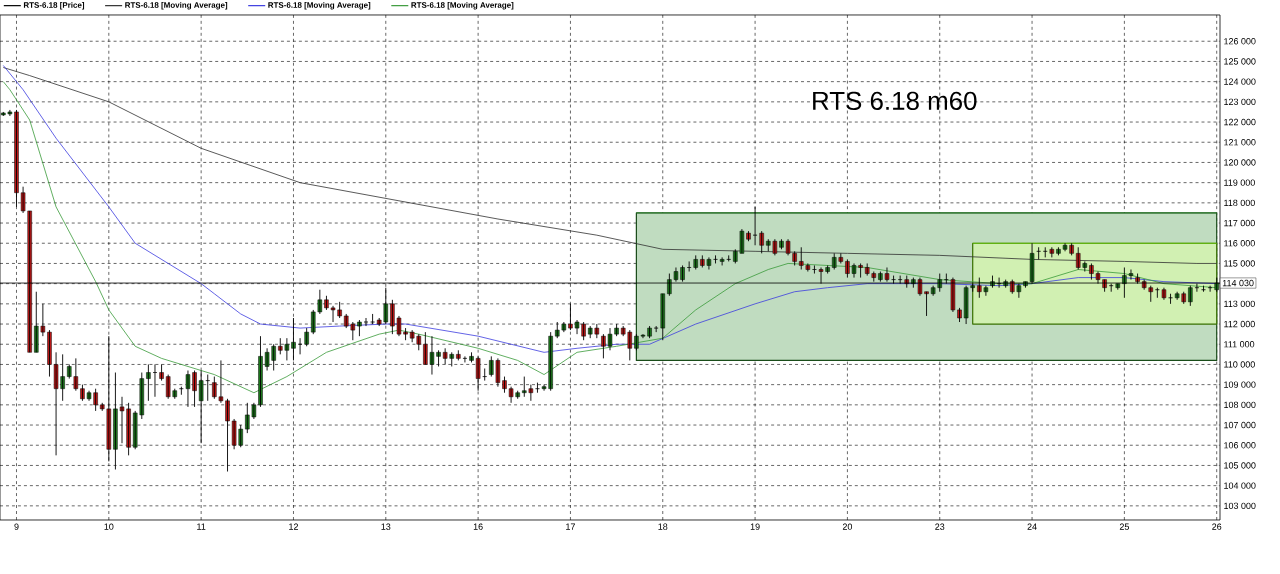 This screenshot has width=1280, height=574. What do you see at coordinates (1240, 506) in the screenshot?
I see `y-tick-label: 103 000` at bounding box center [1240, 506].